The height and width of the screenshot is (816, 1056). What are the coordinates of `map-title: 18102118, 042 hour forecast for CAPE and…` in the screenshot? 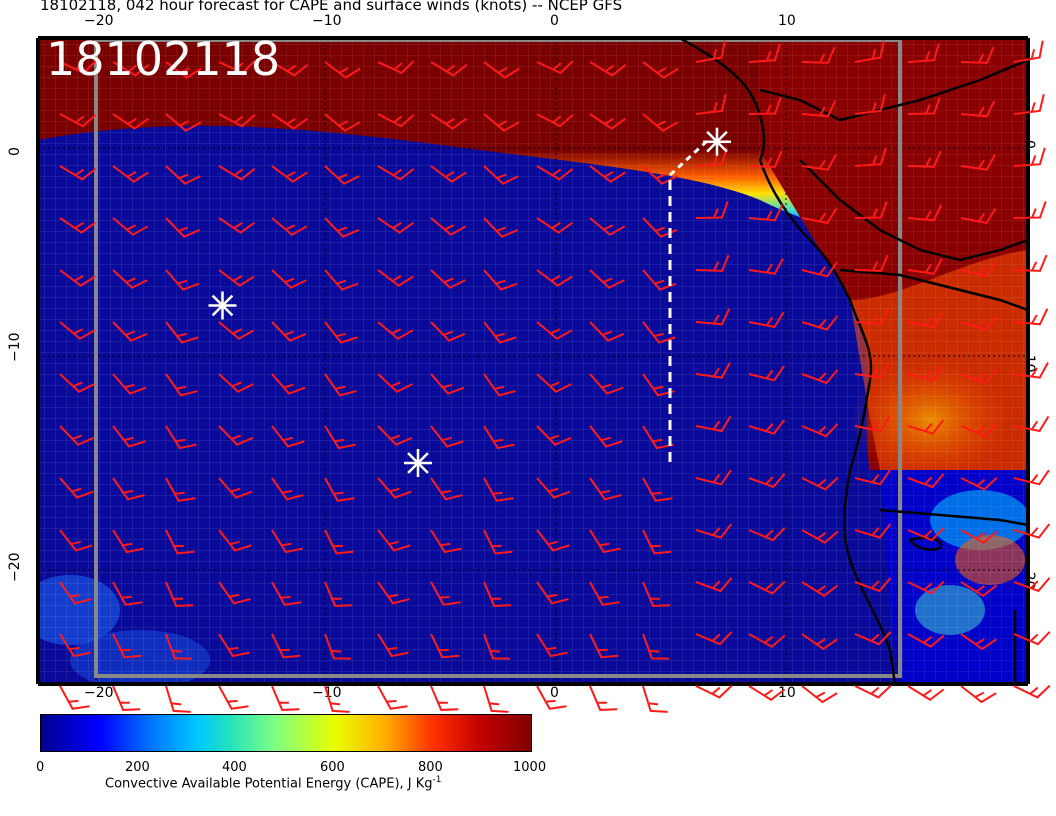 It's located at (331, 7).